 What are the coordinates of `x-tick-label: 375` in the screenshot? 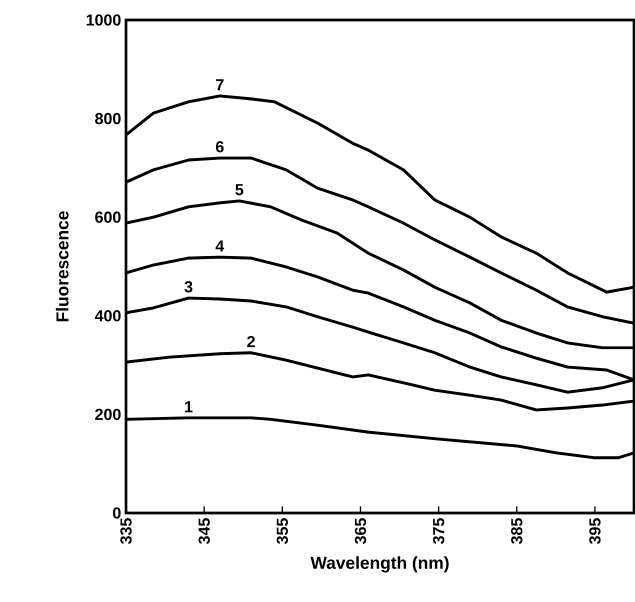 It's located at (438, 531).